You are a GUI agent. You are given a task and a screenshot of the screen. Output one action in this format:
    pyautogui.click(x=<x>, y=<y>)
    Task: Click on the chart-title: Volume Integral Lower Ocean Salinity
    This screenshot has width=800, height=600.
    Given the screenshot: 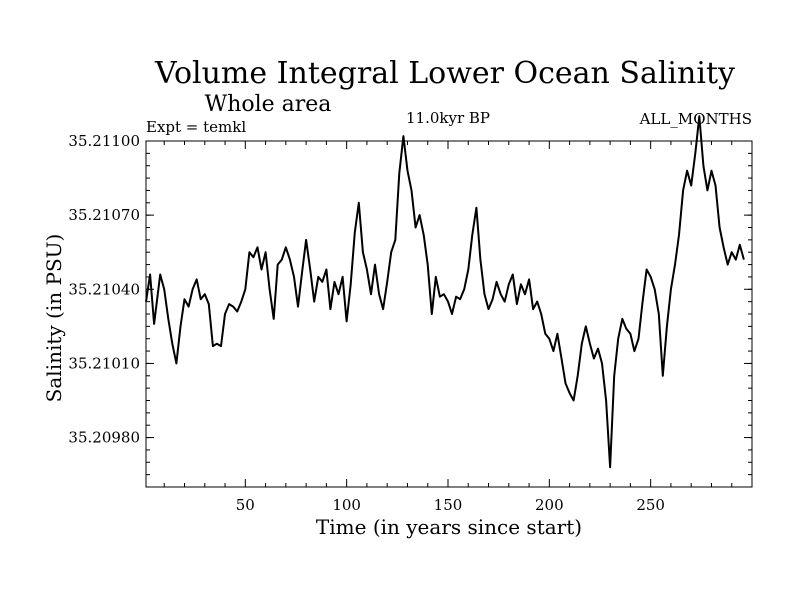 What is the action you would take?
    pyautogui.click(x=444, y=73)
    